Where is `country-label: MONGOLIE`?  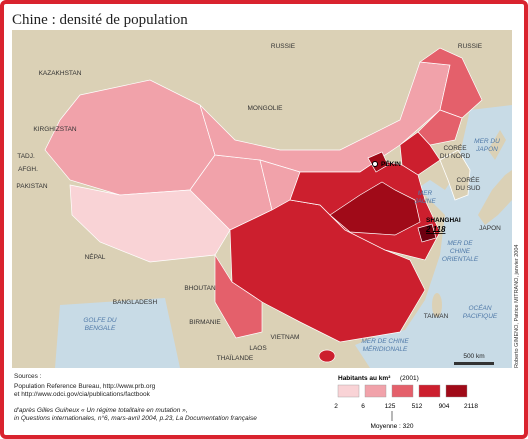 country-label: MONGOLIE is located at coordinates (265, 108).